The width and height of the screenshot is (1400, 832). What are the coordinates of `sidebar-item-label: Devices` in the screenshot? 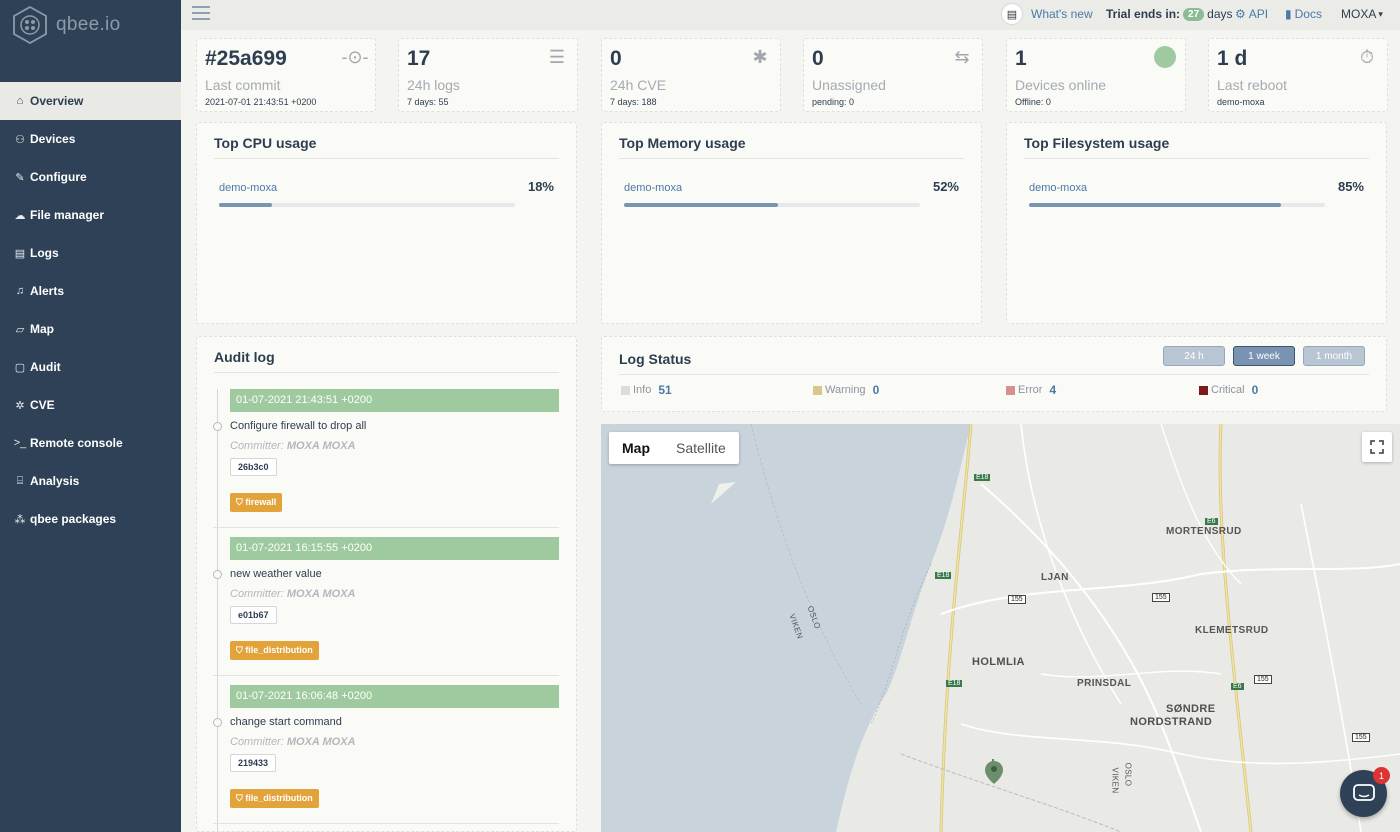 It's located at (53, 139).